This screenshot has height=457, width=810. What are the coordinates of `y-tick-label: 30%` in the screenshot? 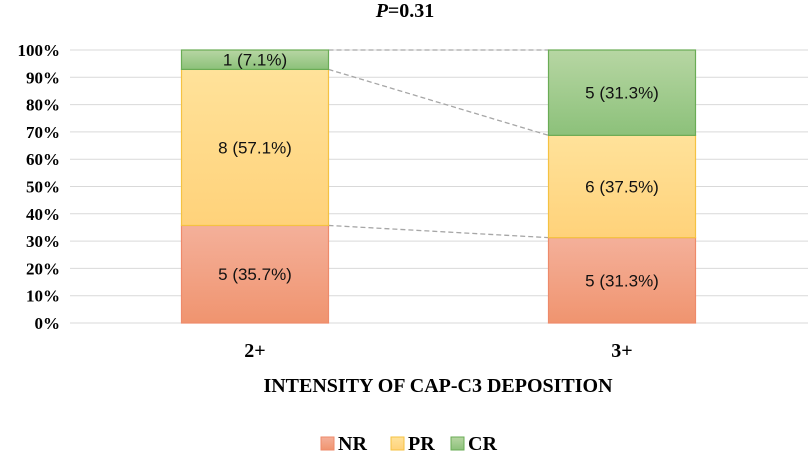 It's located at (43, 241).